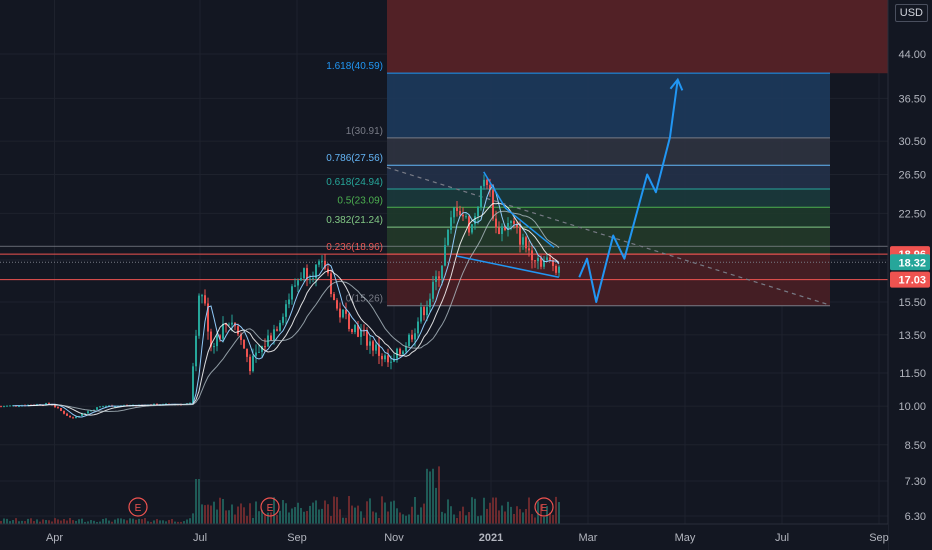  What do you see at coordinates (912, 263) in the screenshot?
I see `price-tag-value: 18.32` at bounding box center [912, 263].